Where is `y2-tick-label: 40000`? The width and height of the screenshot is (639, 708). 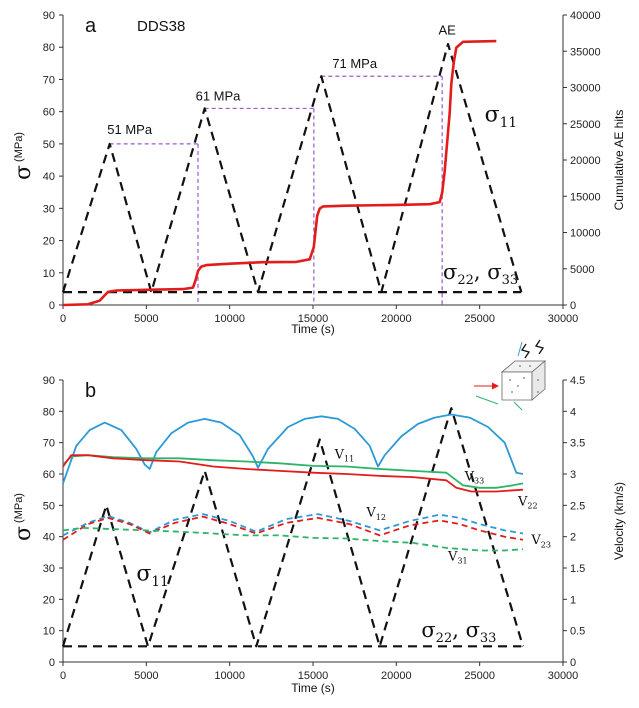 y2-tick-label: 40000 is located at coordinates (585, 16).